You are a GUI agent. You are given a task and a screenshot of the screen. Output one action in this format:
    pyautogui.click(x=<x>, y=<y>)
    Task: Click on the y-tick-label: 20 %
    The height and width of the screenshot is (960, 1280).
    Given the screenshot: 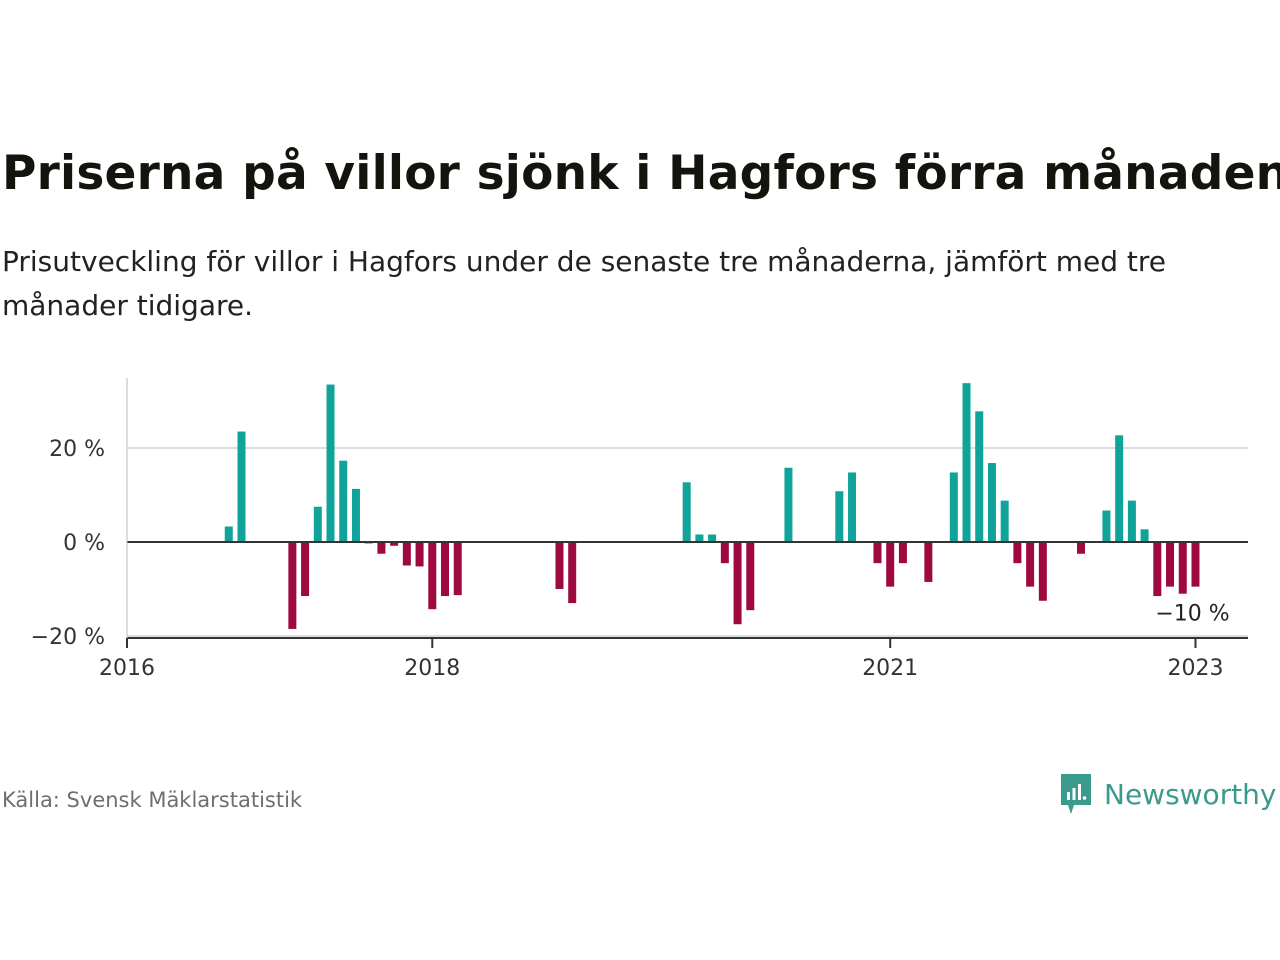 What is the action you would take?
    pyautogui.click(x=77, y=449)
    